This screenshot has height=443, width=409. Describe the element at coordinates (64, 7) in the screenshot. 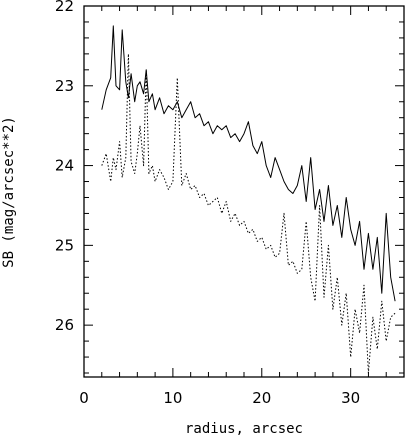

I see `y-tick-label: 22` at that location.